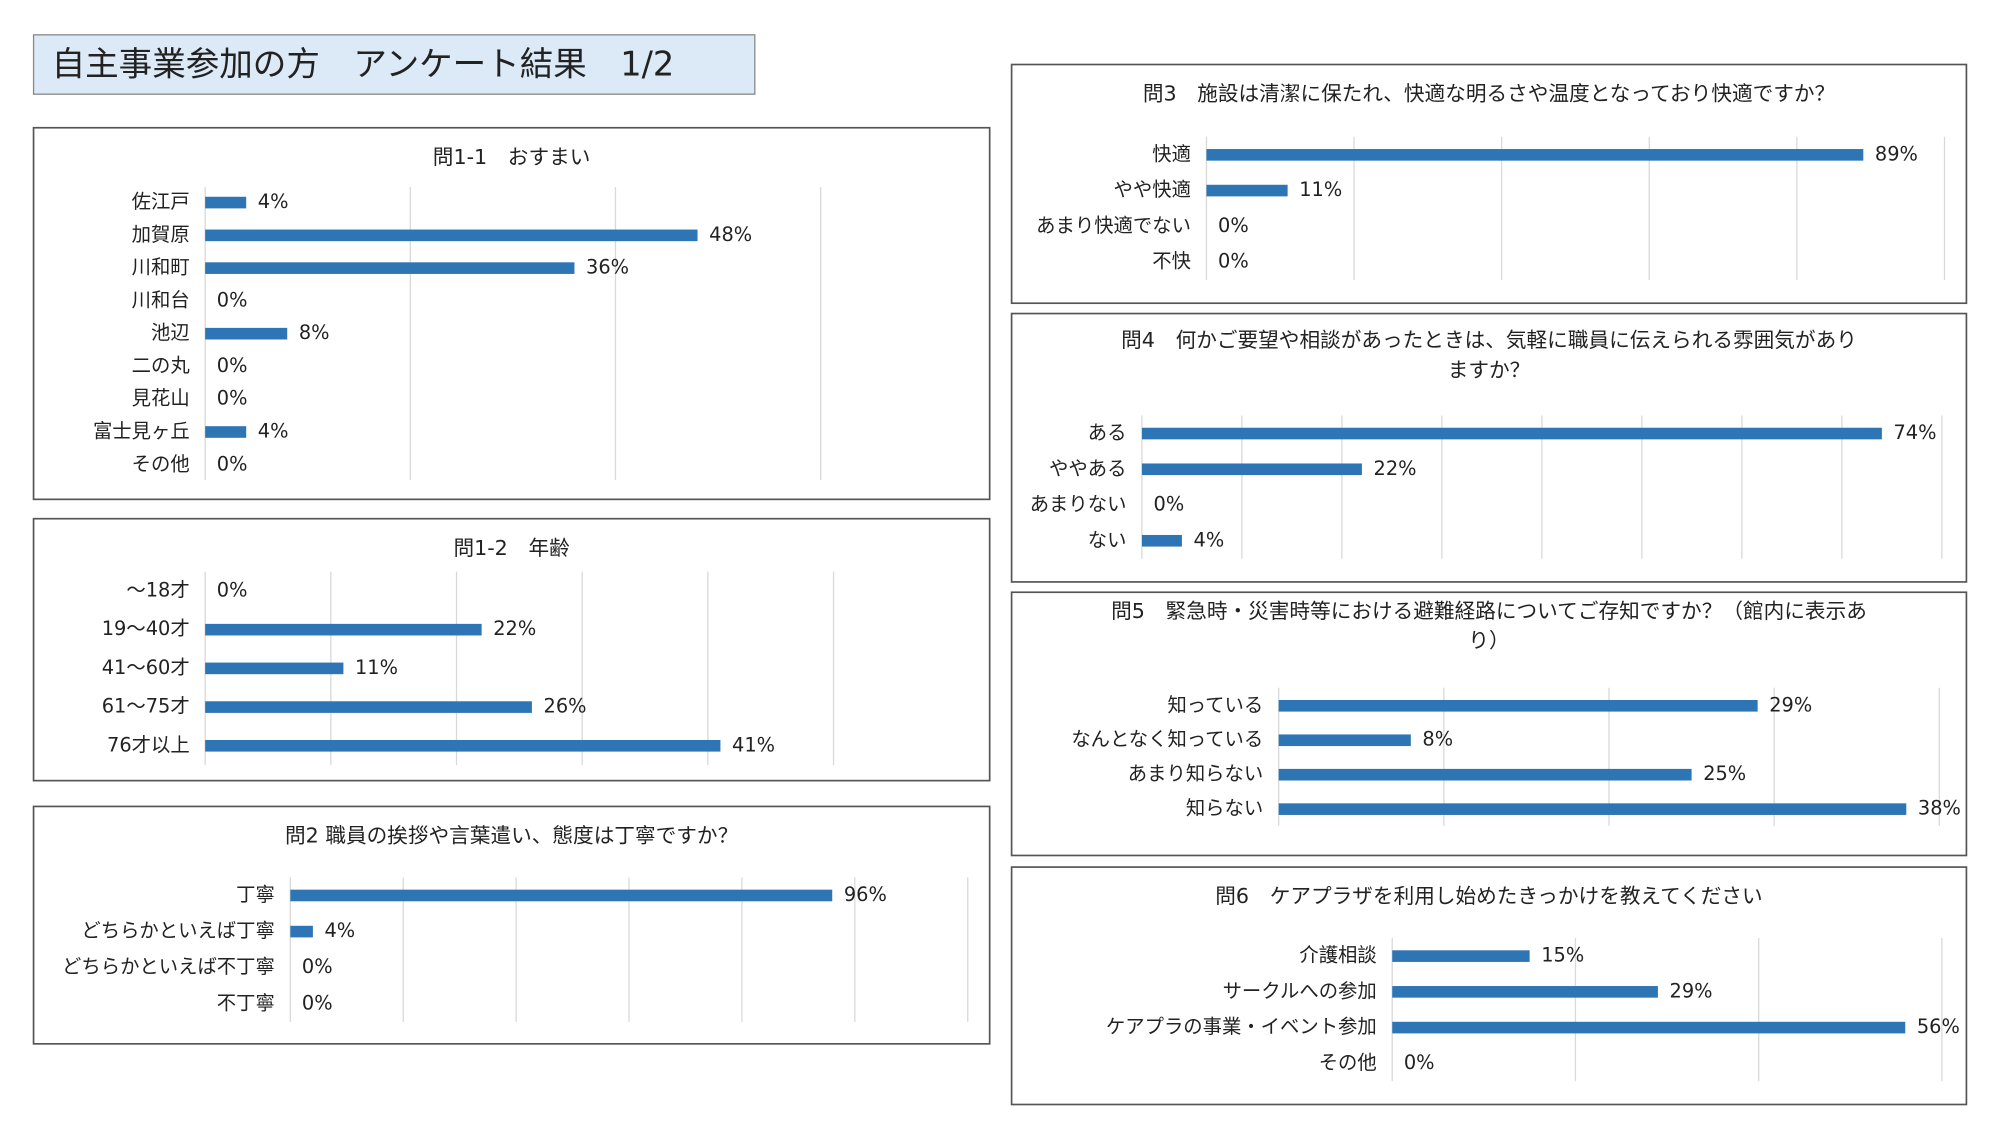  I want to click on chart-title-area: 問2 職員の挨拶や言葉遣い、態度は丁寧ですか？, so click(511, 835).